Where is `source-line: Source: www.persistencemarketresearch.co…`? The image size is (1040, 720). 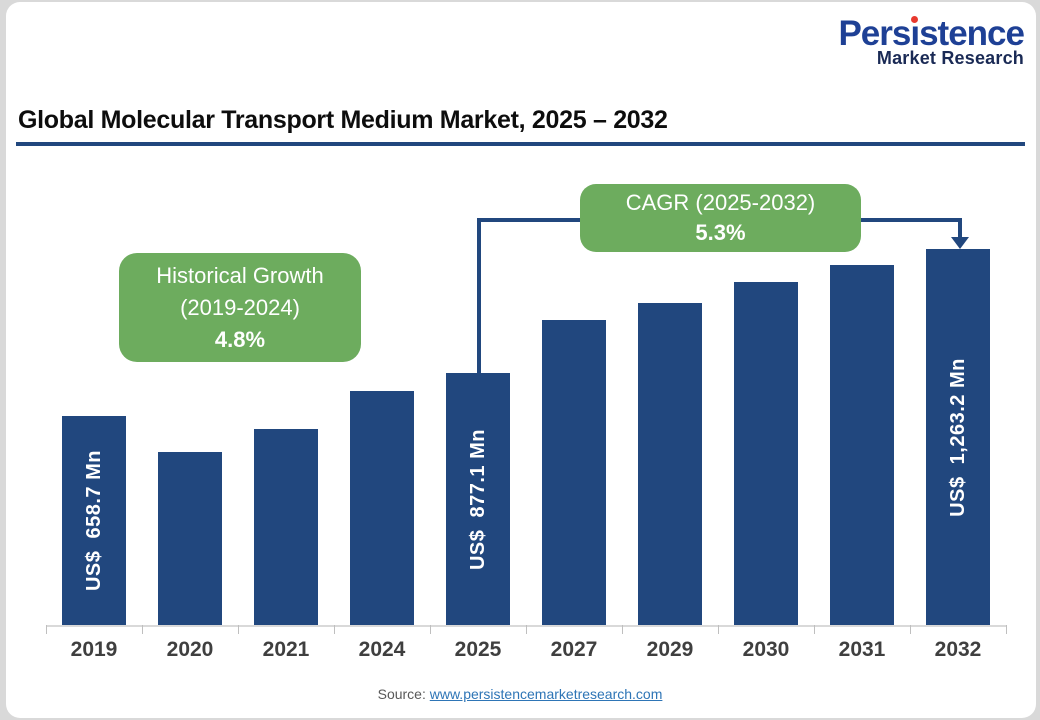 source-line: Source: www.persistencemarketresearch.co… is located at coordinates (520, 694).